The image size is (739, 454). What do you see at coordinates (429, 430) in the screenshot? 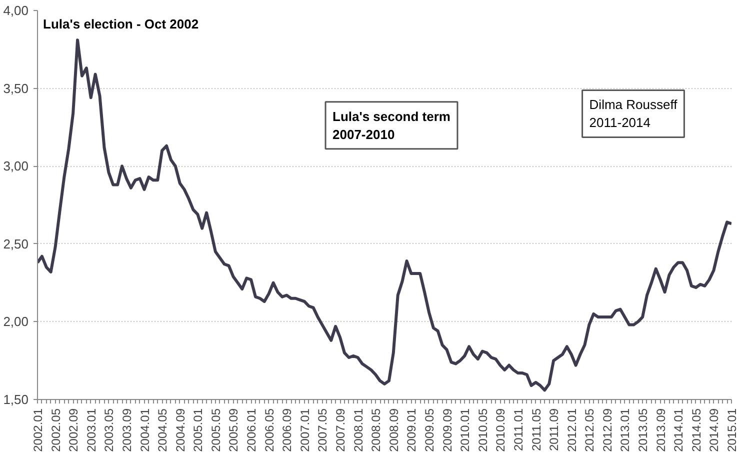
I see `x-tick-label: 2009.05` at bounding box center [429, 430].